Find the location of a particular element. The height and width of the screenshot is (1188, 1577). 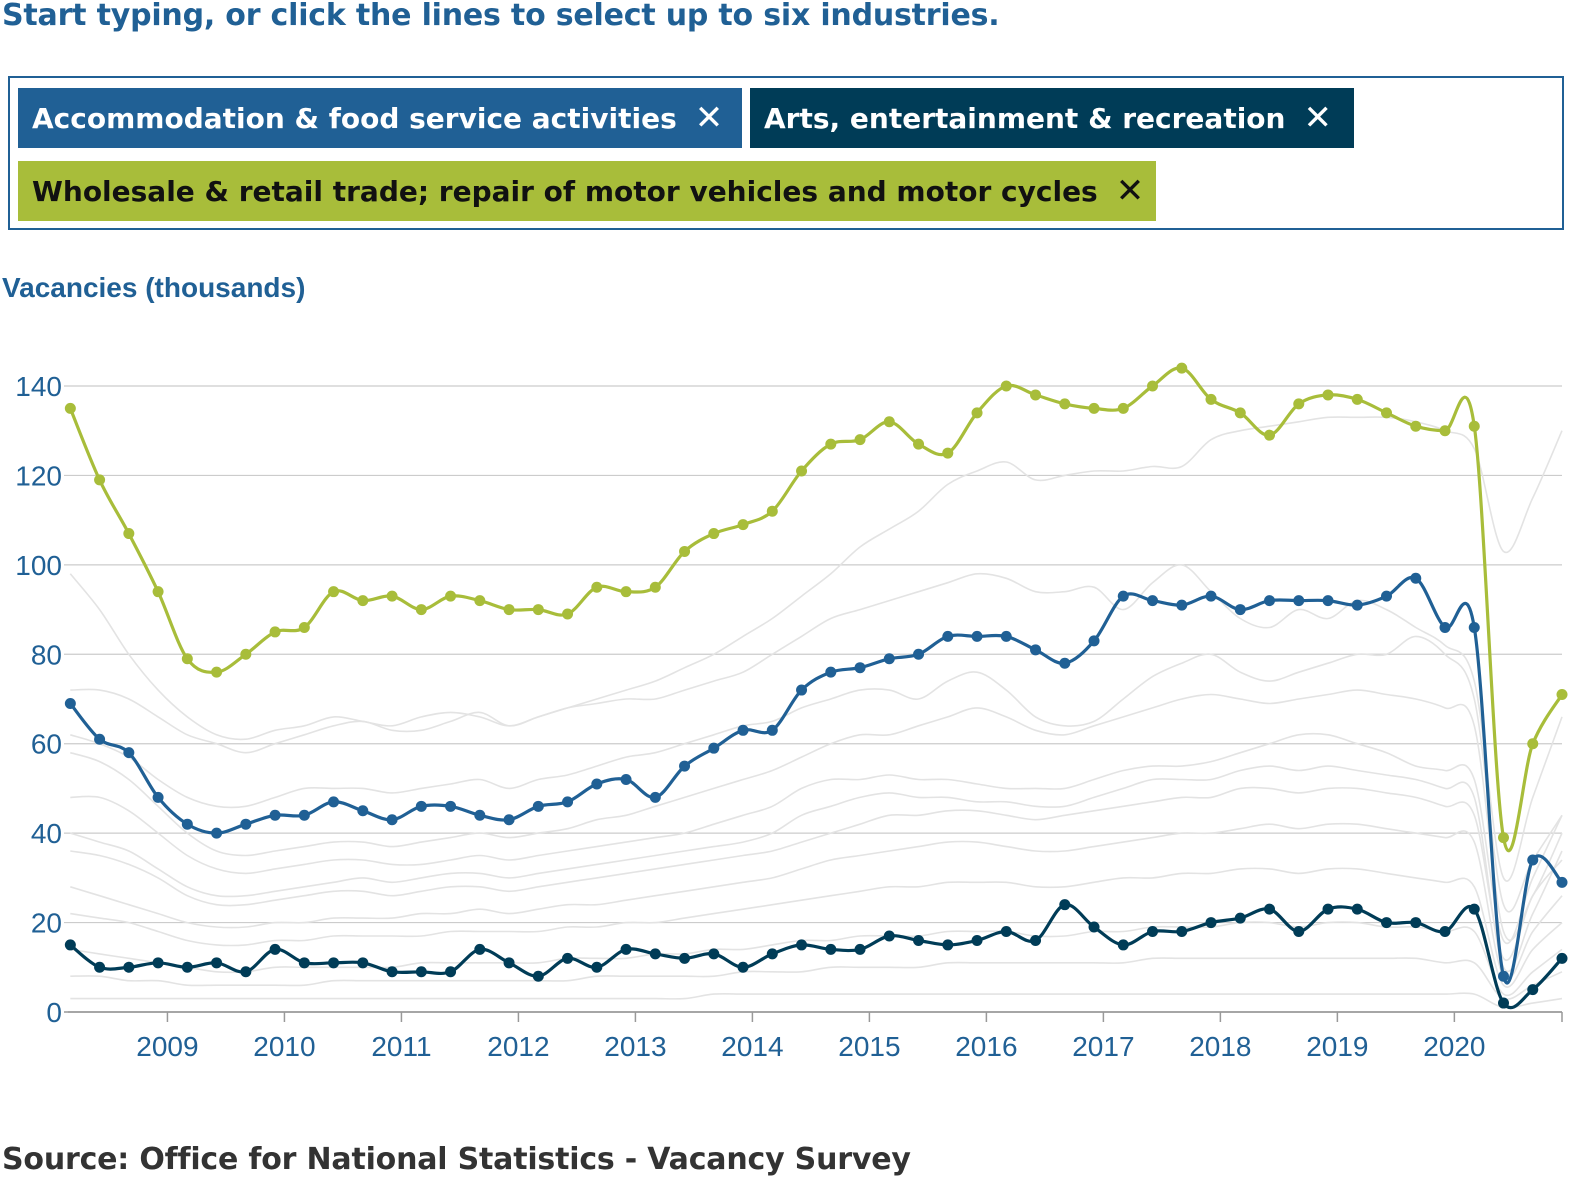

x-tick-label: 2018 is located at coordinates (1220, 1046).